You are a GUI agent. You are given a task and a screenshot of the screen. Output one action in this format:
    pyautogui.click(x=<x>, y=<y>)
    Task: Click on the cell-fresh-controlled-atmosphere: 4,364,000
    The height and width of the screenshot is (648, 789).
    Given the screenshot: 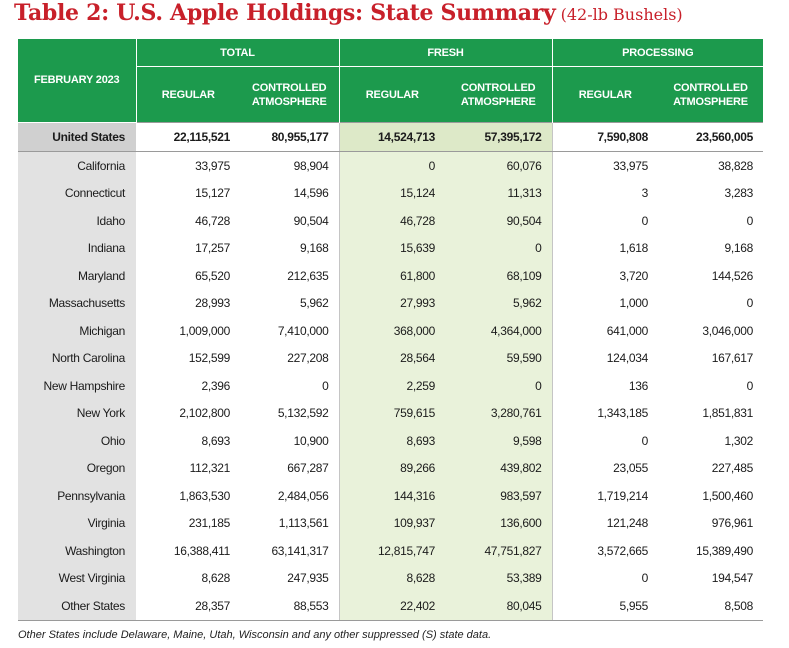 What is the action you would take?
    pyautogui.click(x=498, y=331)
    